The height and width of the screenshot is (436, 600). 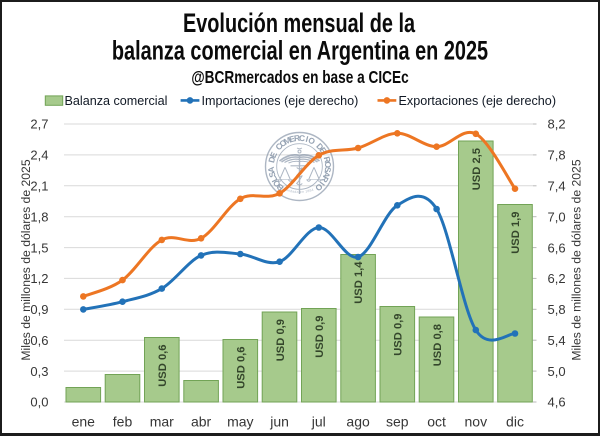 What do you see at coordinates (280, 101) in the screenshot?
I see `svg-text: Importaciones (eje derecho)` at bounding box center [280, 101].